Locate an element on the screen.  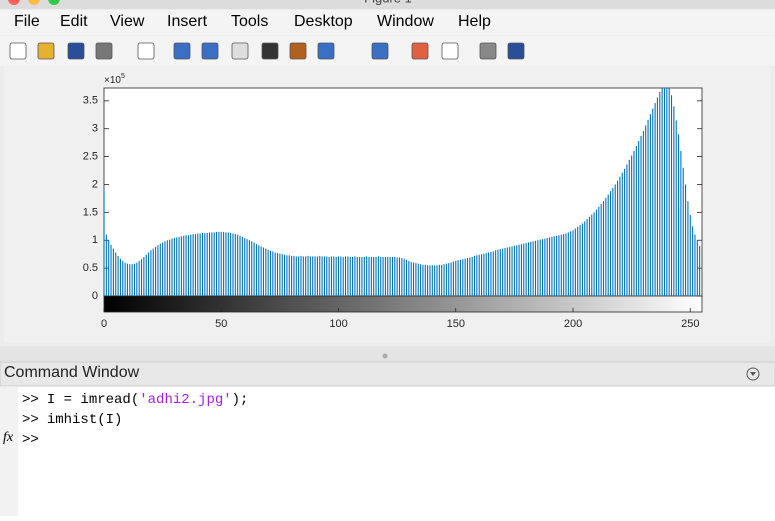
toolbar-icons is located at coordinates (267, 51).